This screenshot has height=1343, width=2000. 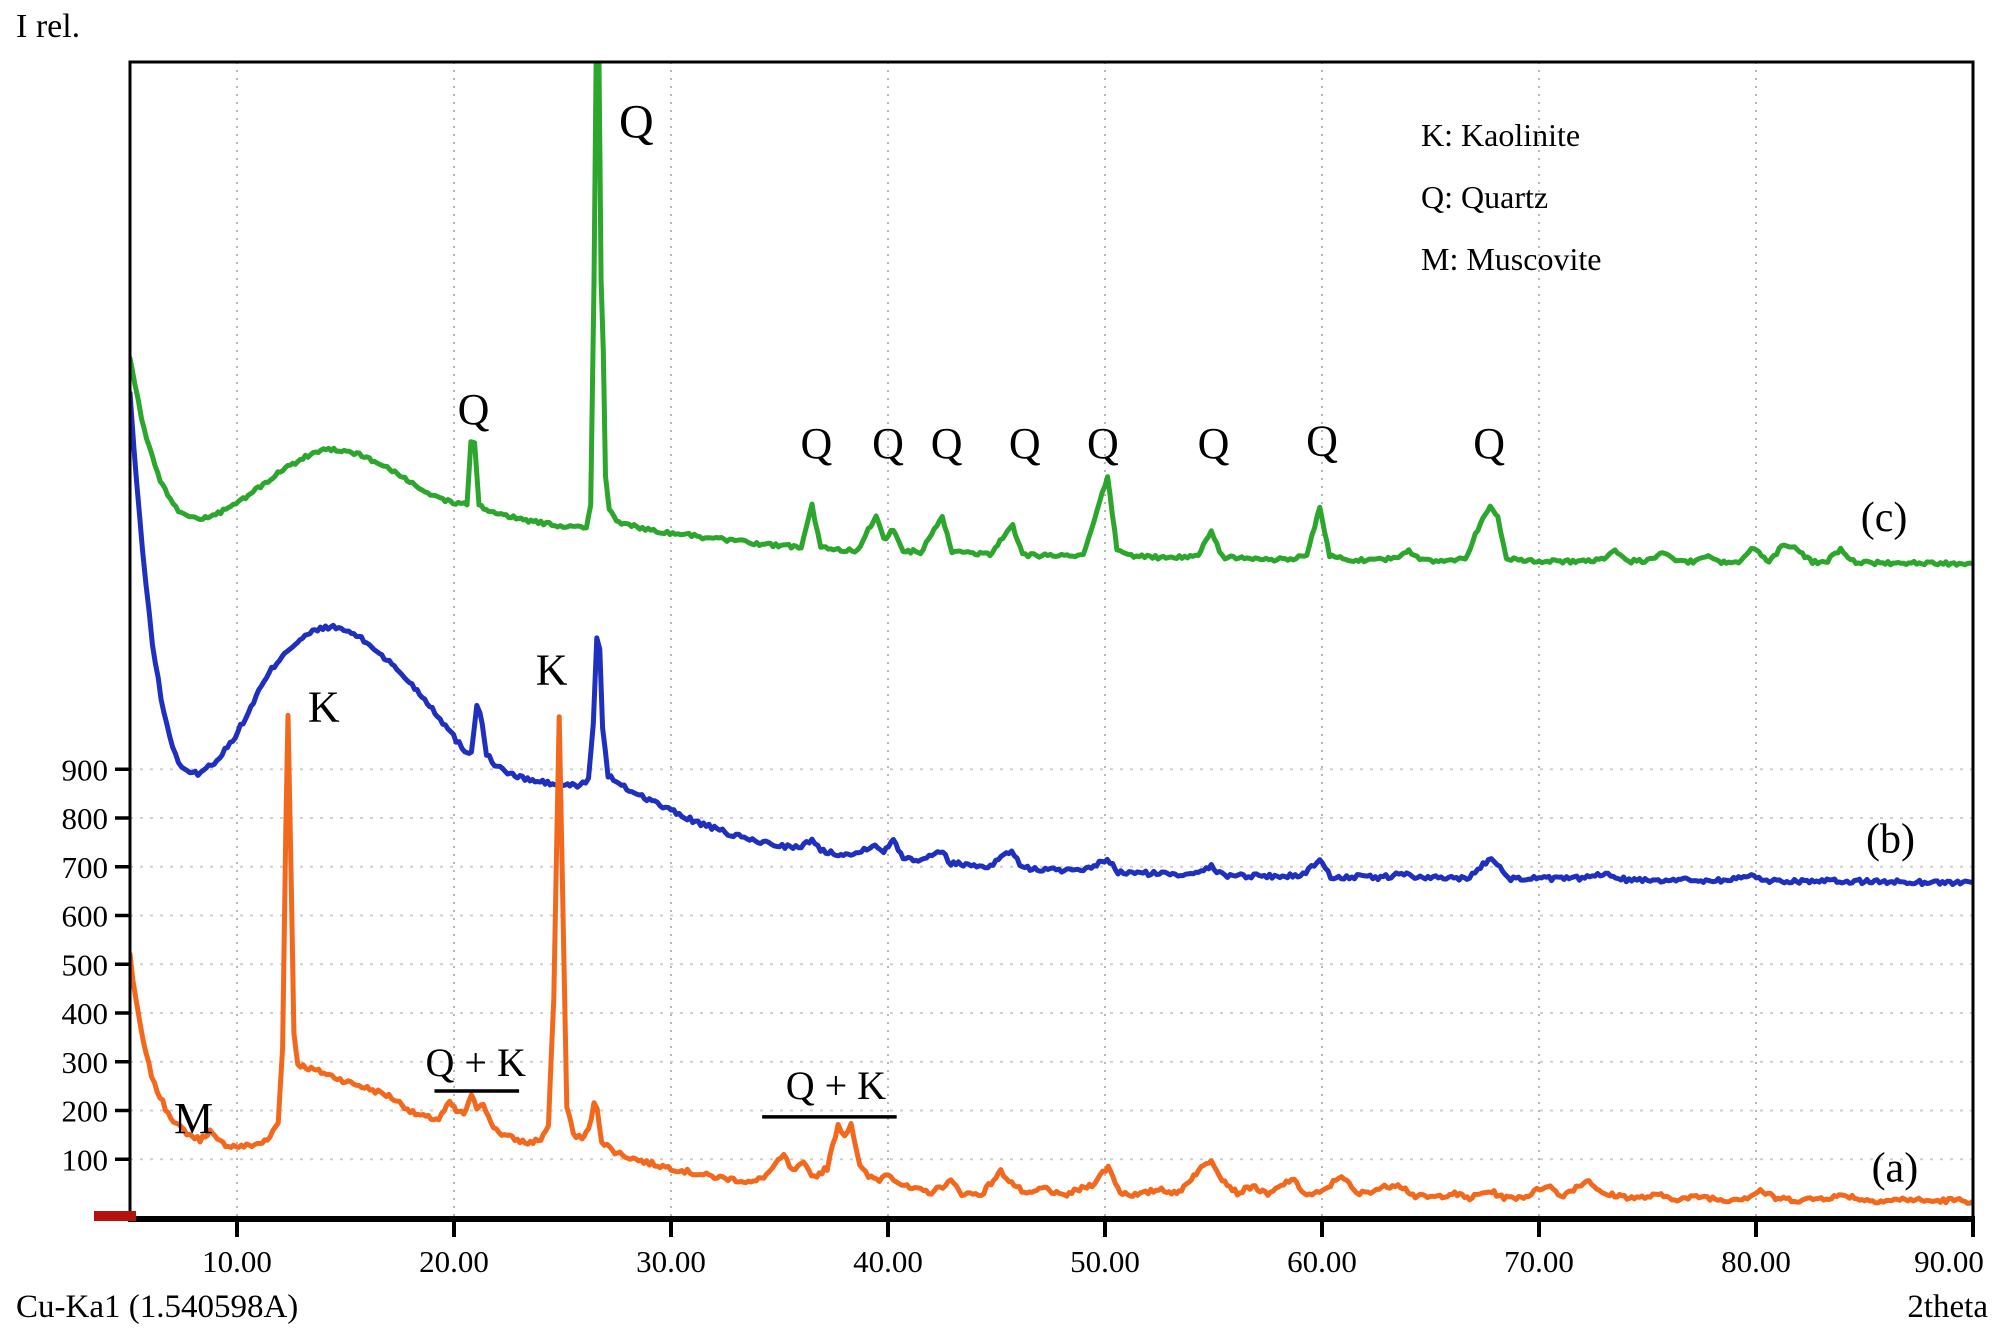 What do you see at coordinates (85, 916) in the screenshot?
I see `y-tick-label: 600` at bounding box center [85, 916].